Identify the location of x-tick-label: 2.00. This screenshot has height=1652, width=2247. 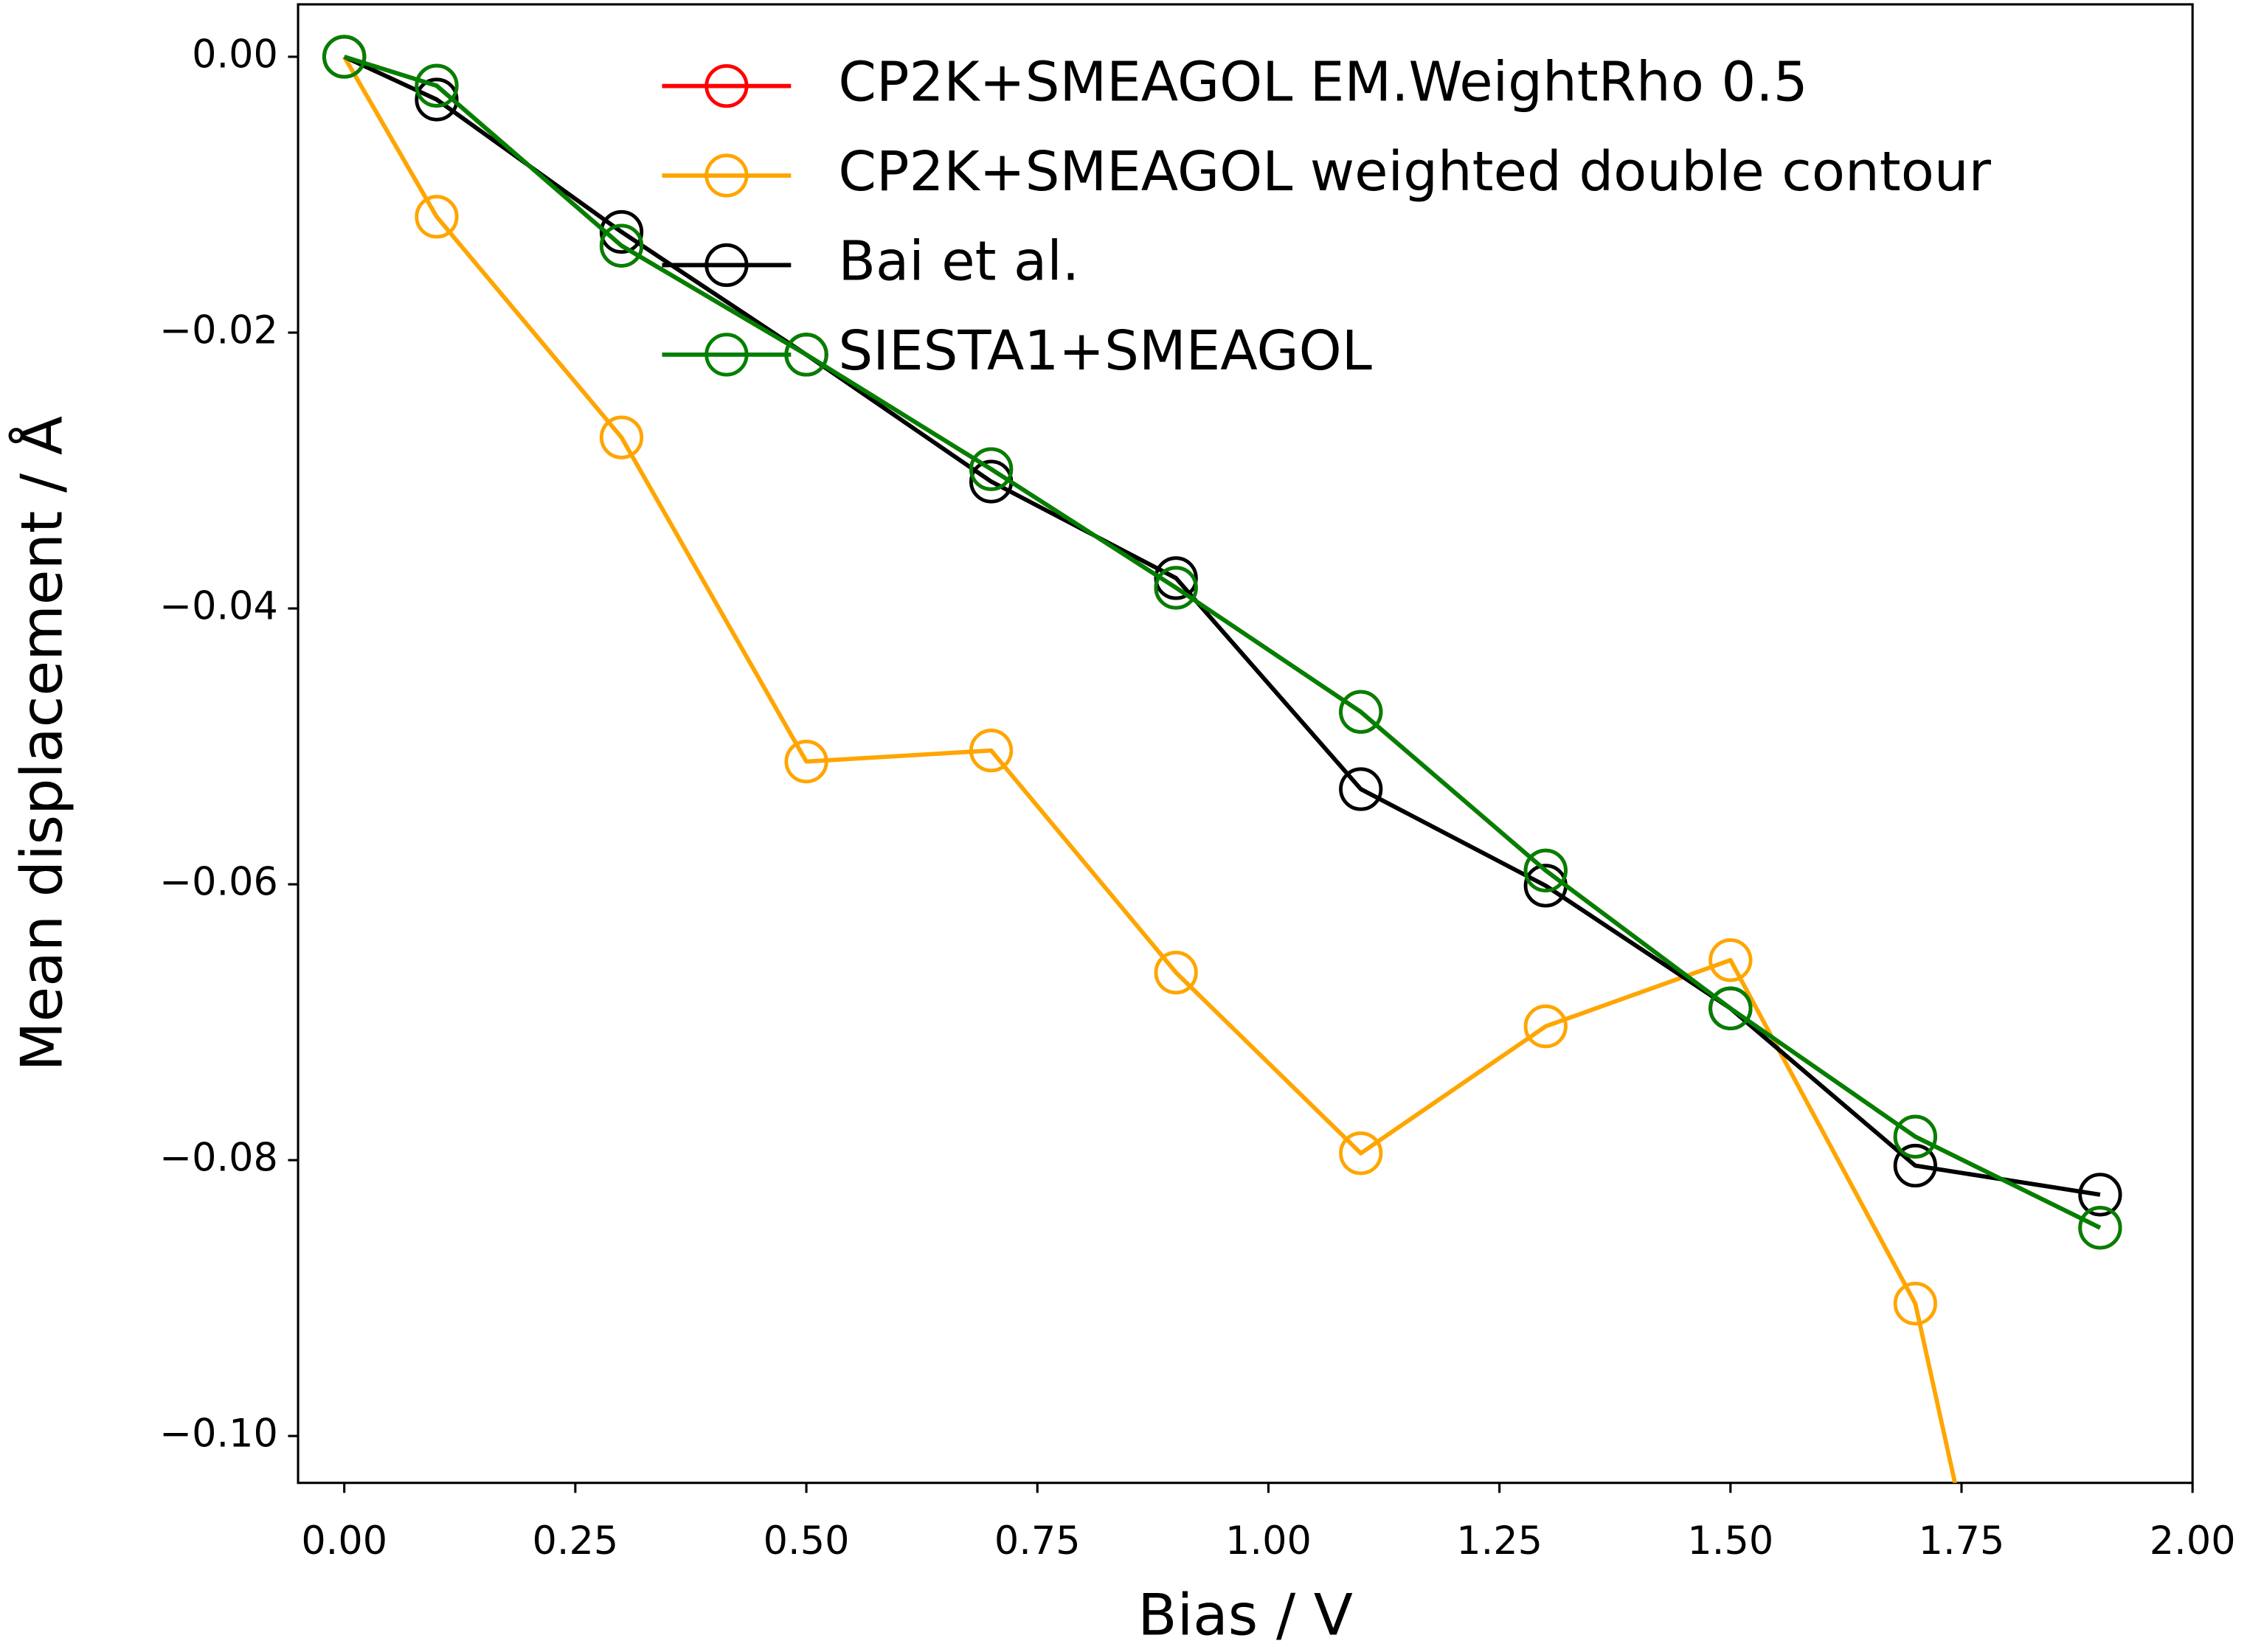
(2193, 1542).